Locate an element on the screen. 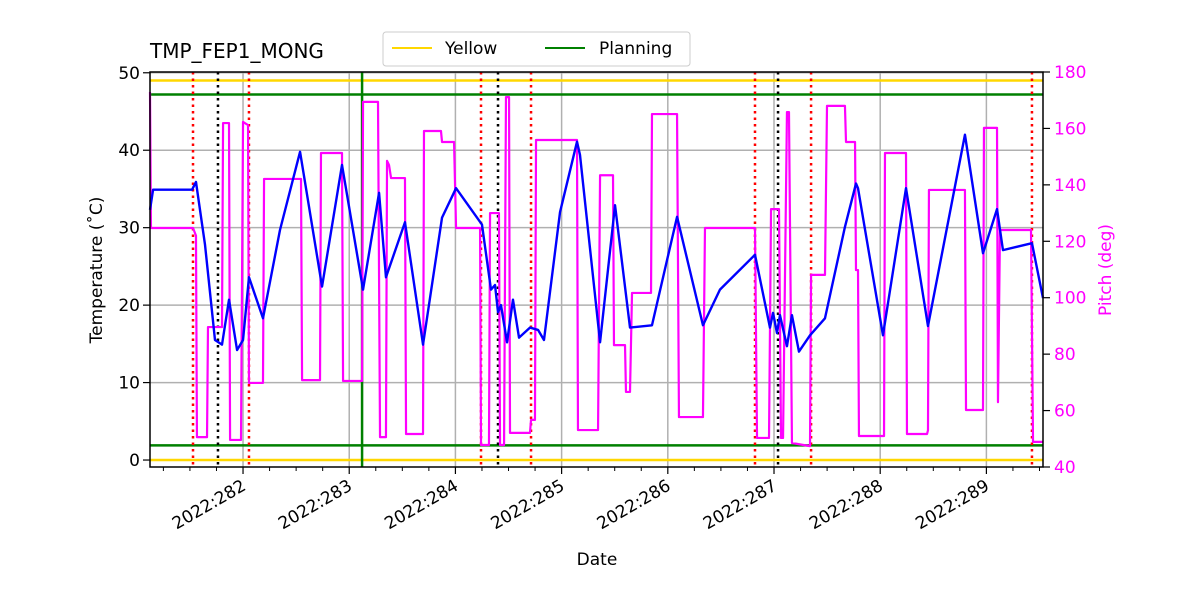 This screenshot has height=604, width=1200. y2-tick-label: 140 is located at coordinates (1070, 186).